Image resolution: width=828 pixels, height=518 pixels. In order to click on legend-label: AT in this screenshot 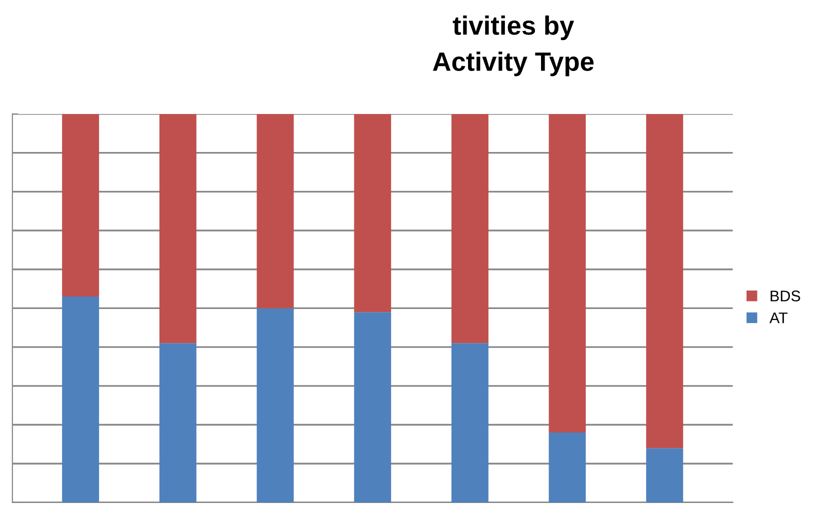, I will do `click(778, 318)`.